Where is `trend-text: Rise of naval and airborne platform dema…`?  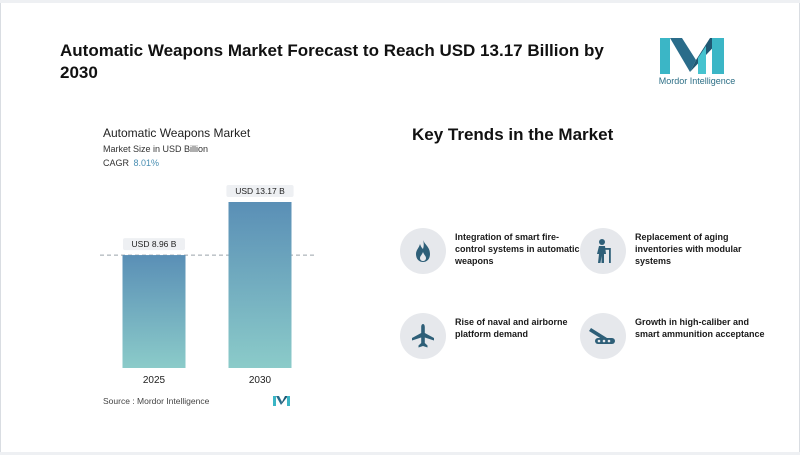 trend-text: Rise of naval and airborne platform dema… is located at coordinates (511, 328).